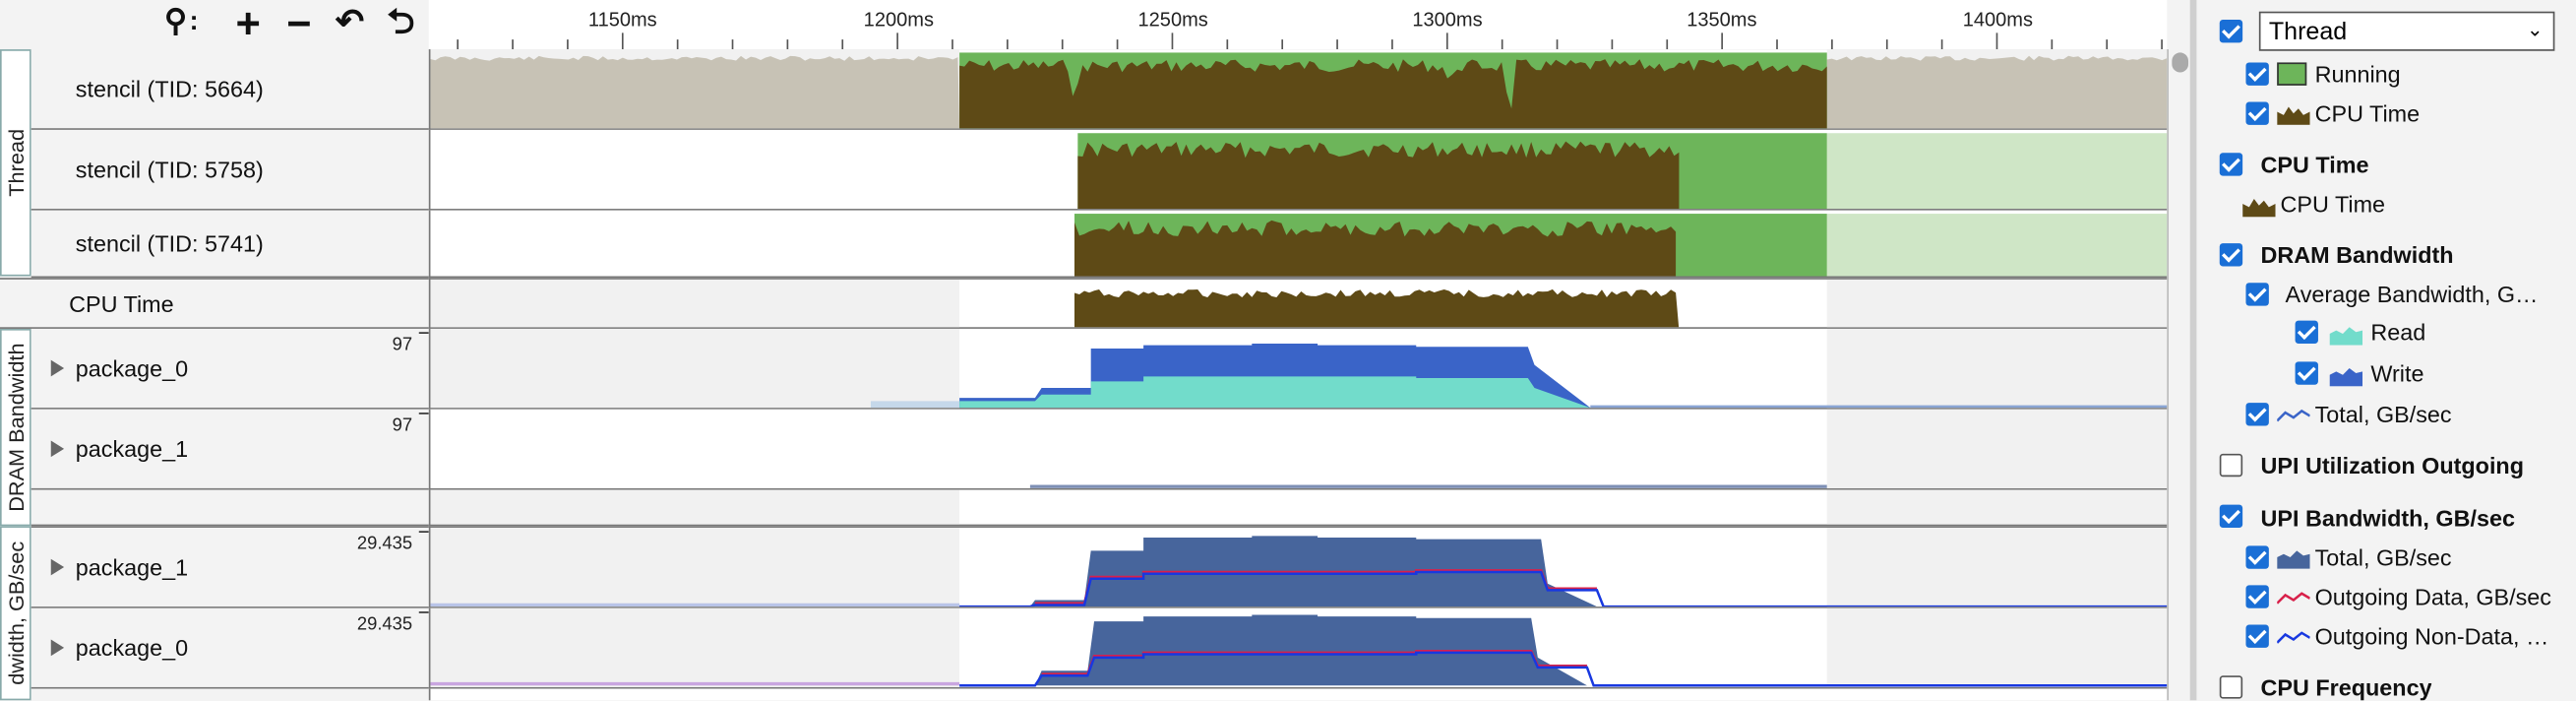 Image resolution: width=2576 pixels, height=701 pixels. I want to click on cpu-frequency-checkbox, so click(2231, 687).